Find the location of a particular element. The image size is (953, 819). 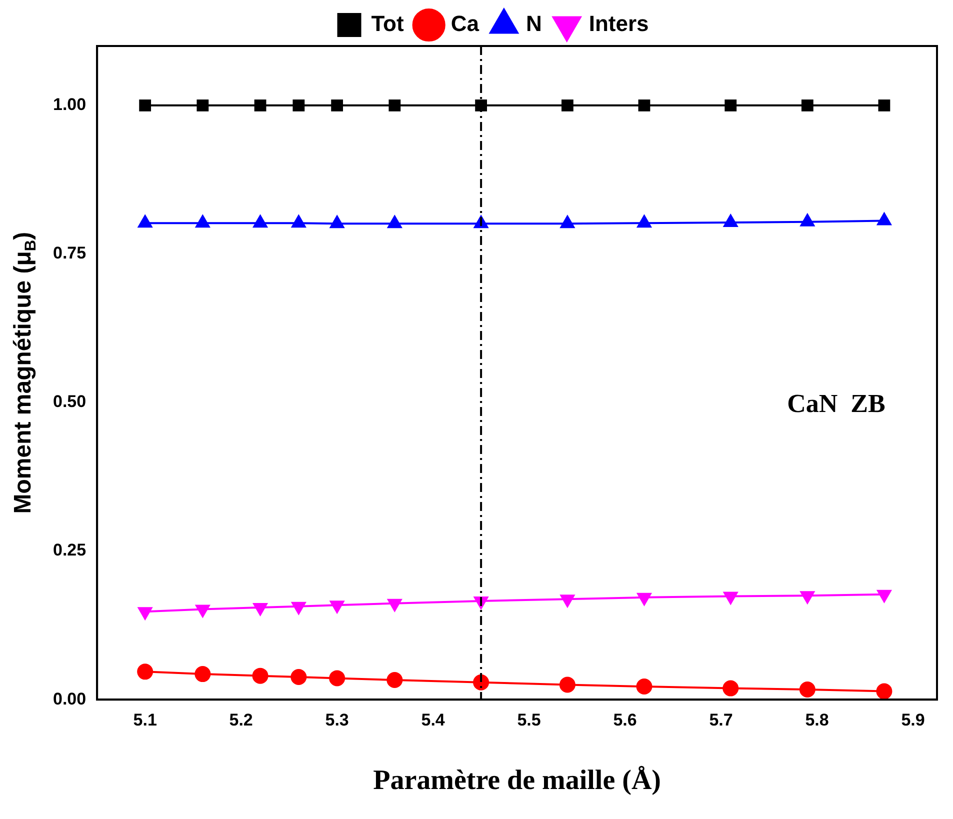

y-tick-label: 1.00 is located at coordinates (69, 104).